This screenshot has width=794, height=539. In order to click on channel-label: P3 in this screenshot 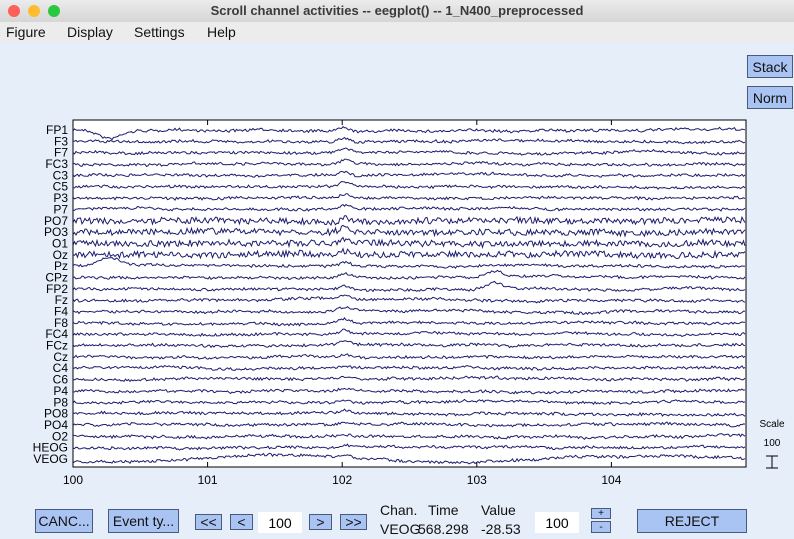, I will do `click(60, 198)`.